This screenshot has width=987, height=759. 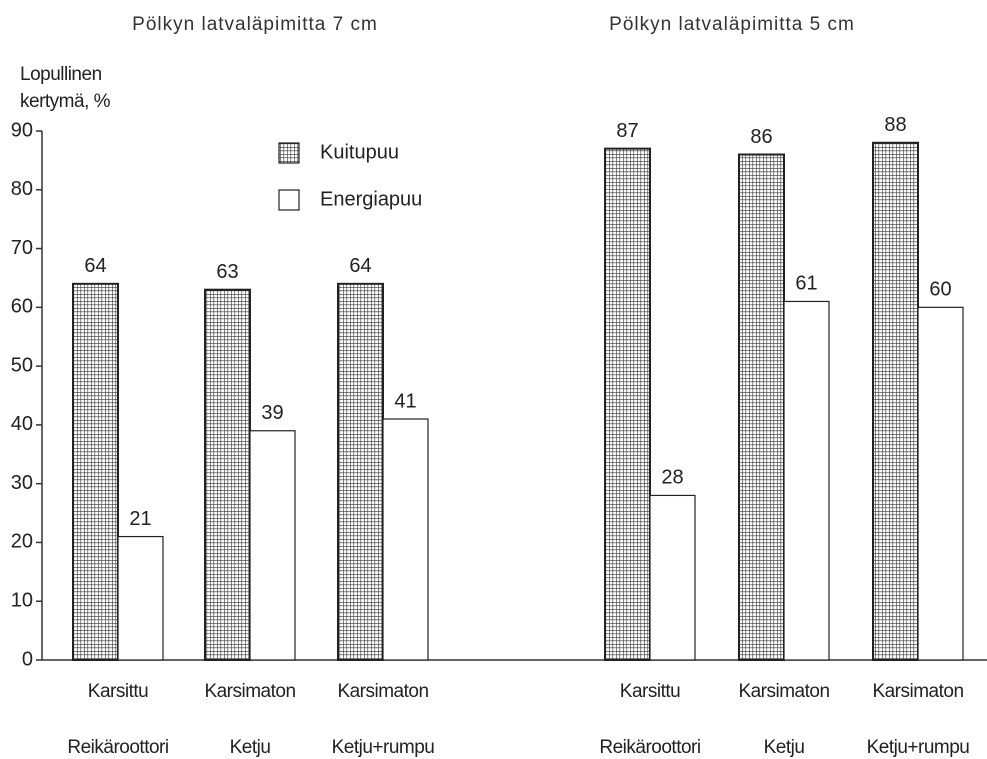 What do you see at coordinates (359, 152) in the screenshot?
I see `legend-label: Kuitupuu` at bounding box center [359, 152].